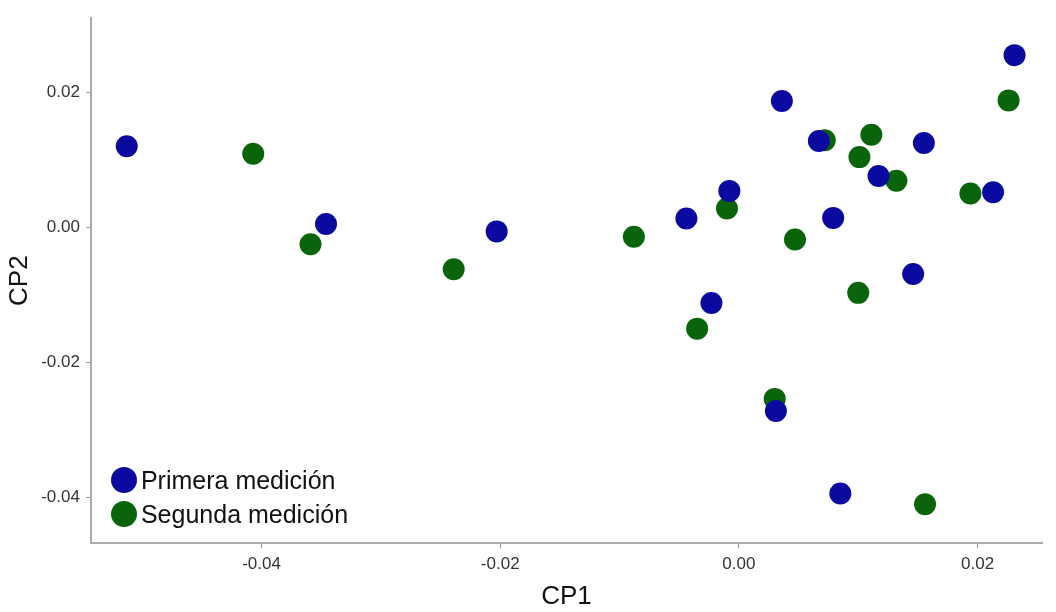 This screenshot has height=612, width=1056. I want to click on legend-label: Segunda medición, so click(244, 515).